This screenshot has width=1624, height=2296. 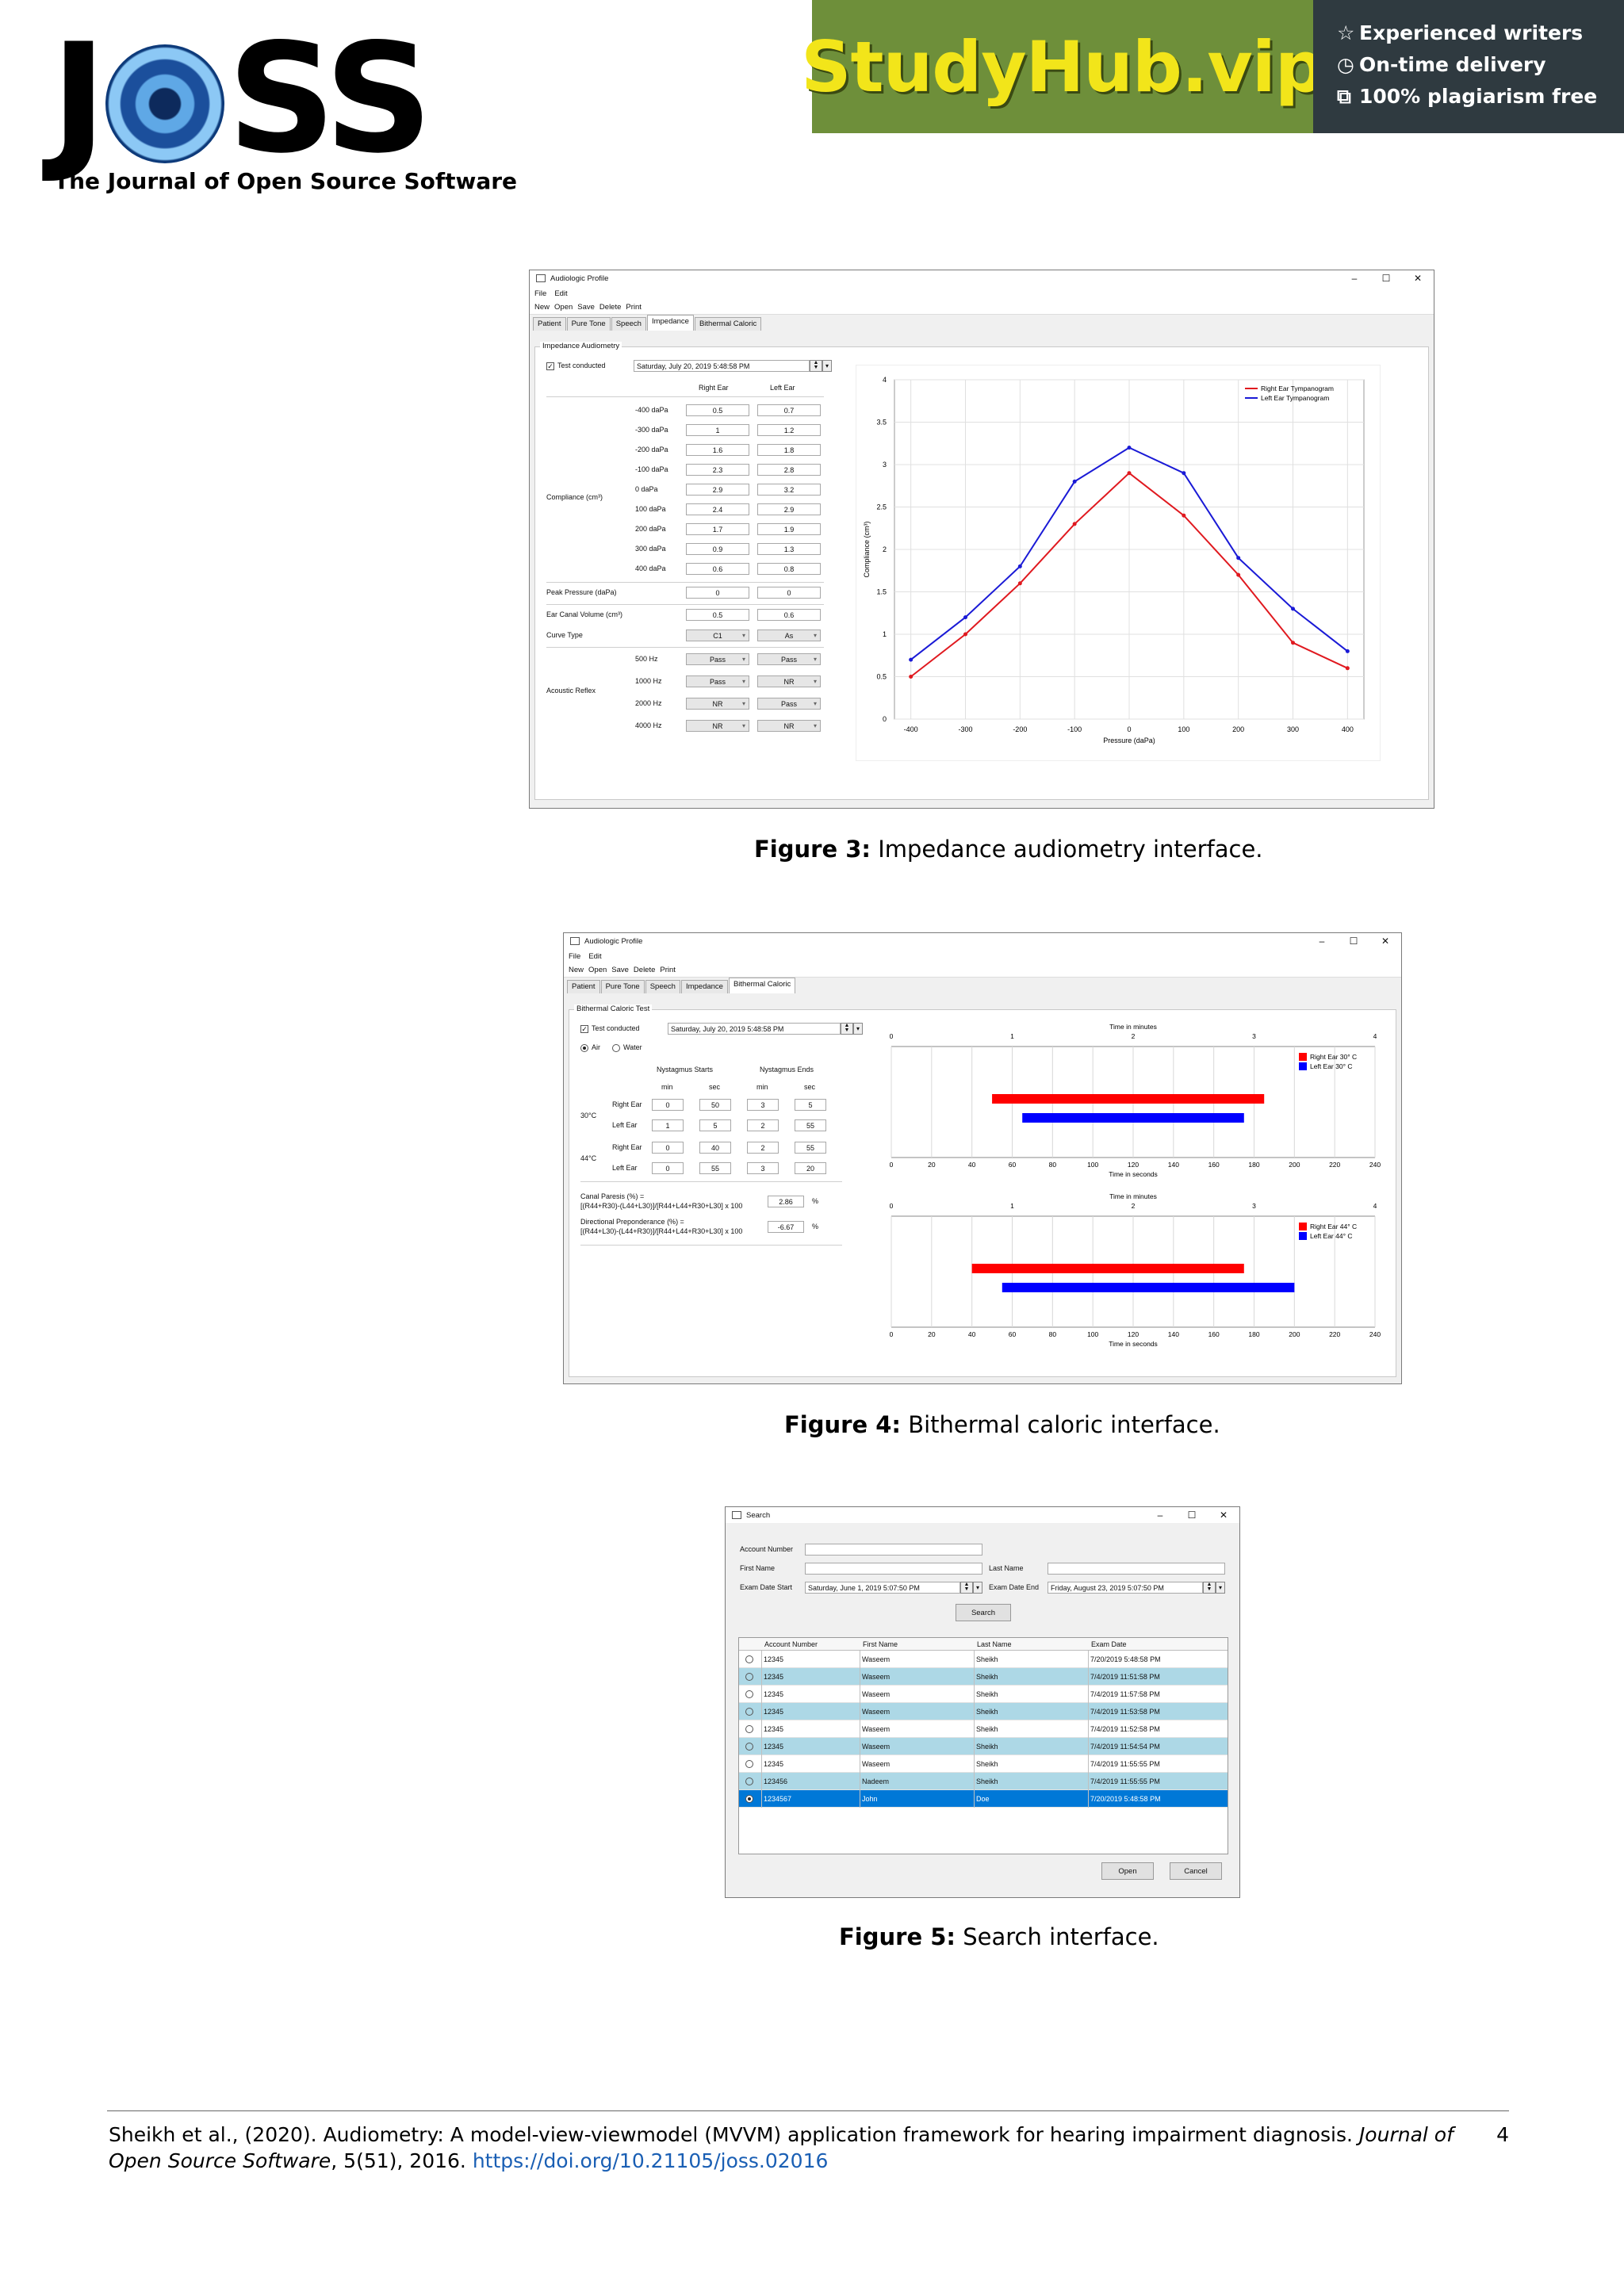 What do you see at coordinates (983, 1677) in the screenshot?
I see `table-row: 12345 Waseem Sheikh 7/4/2019 11:51:58 PM` at bounding box center [983, 1677].